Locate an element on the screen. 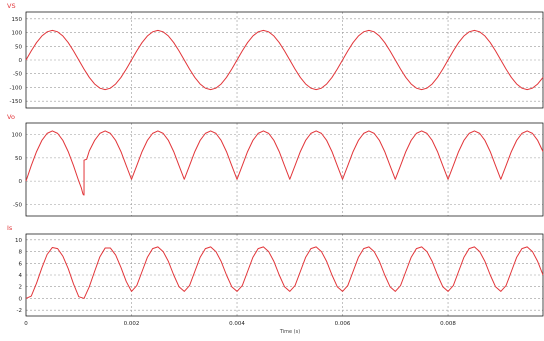 Image resolution: width=544 pixels, height=341 pixels. y-tick-label: -2 is located at coordinates (19, 311).